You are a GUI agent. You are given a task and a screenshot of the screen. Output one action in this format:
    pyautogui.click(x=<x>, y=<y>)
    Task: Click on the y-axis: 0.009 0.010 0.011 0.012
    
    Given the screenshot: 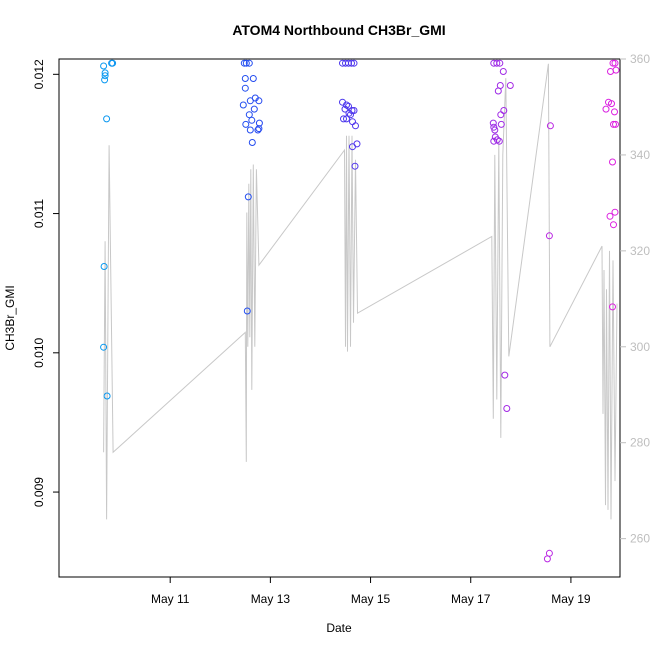 What is the action you would take?
    pyautogui.click(x=45, y=283)
    